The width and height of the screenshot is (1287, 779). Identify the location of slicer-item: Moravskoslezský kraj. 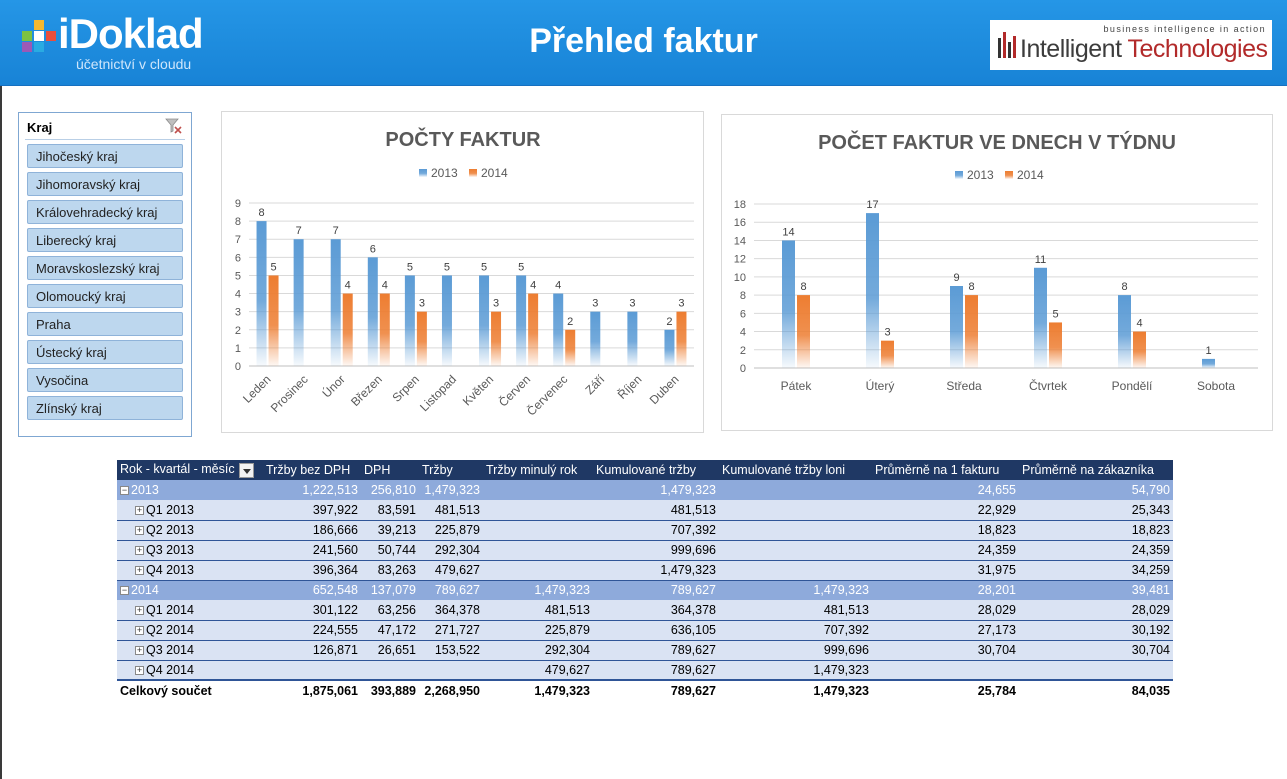
(105, 268).